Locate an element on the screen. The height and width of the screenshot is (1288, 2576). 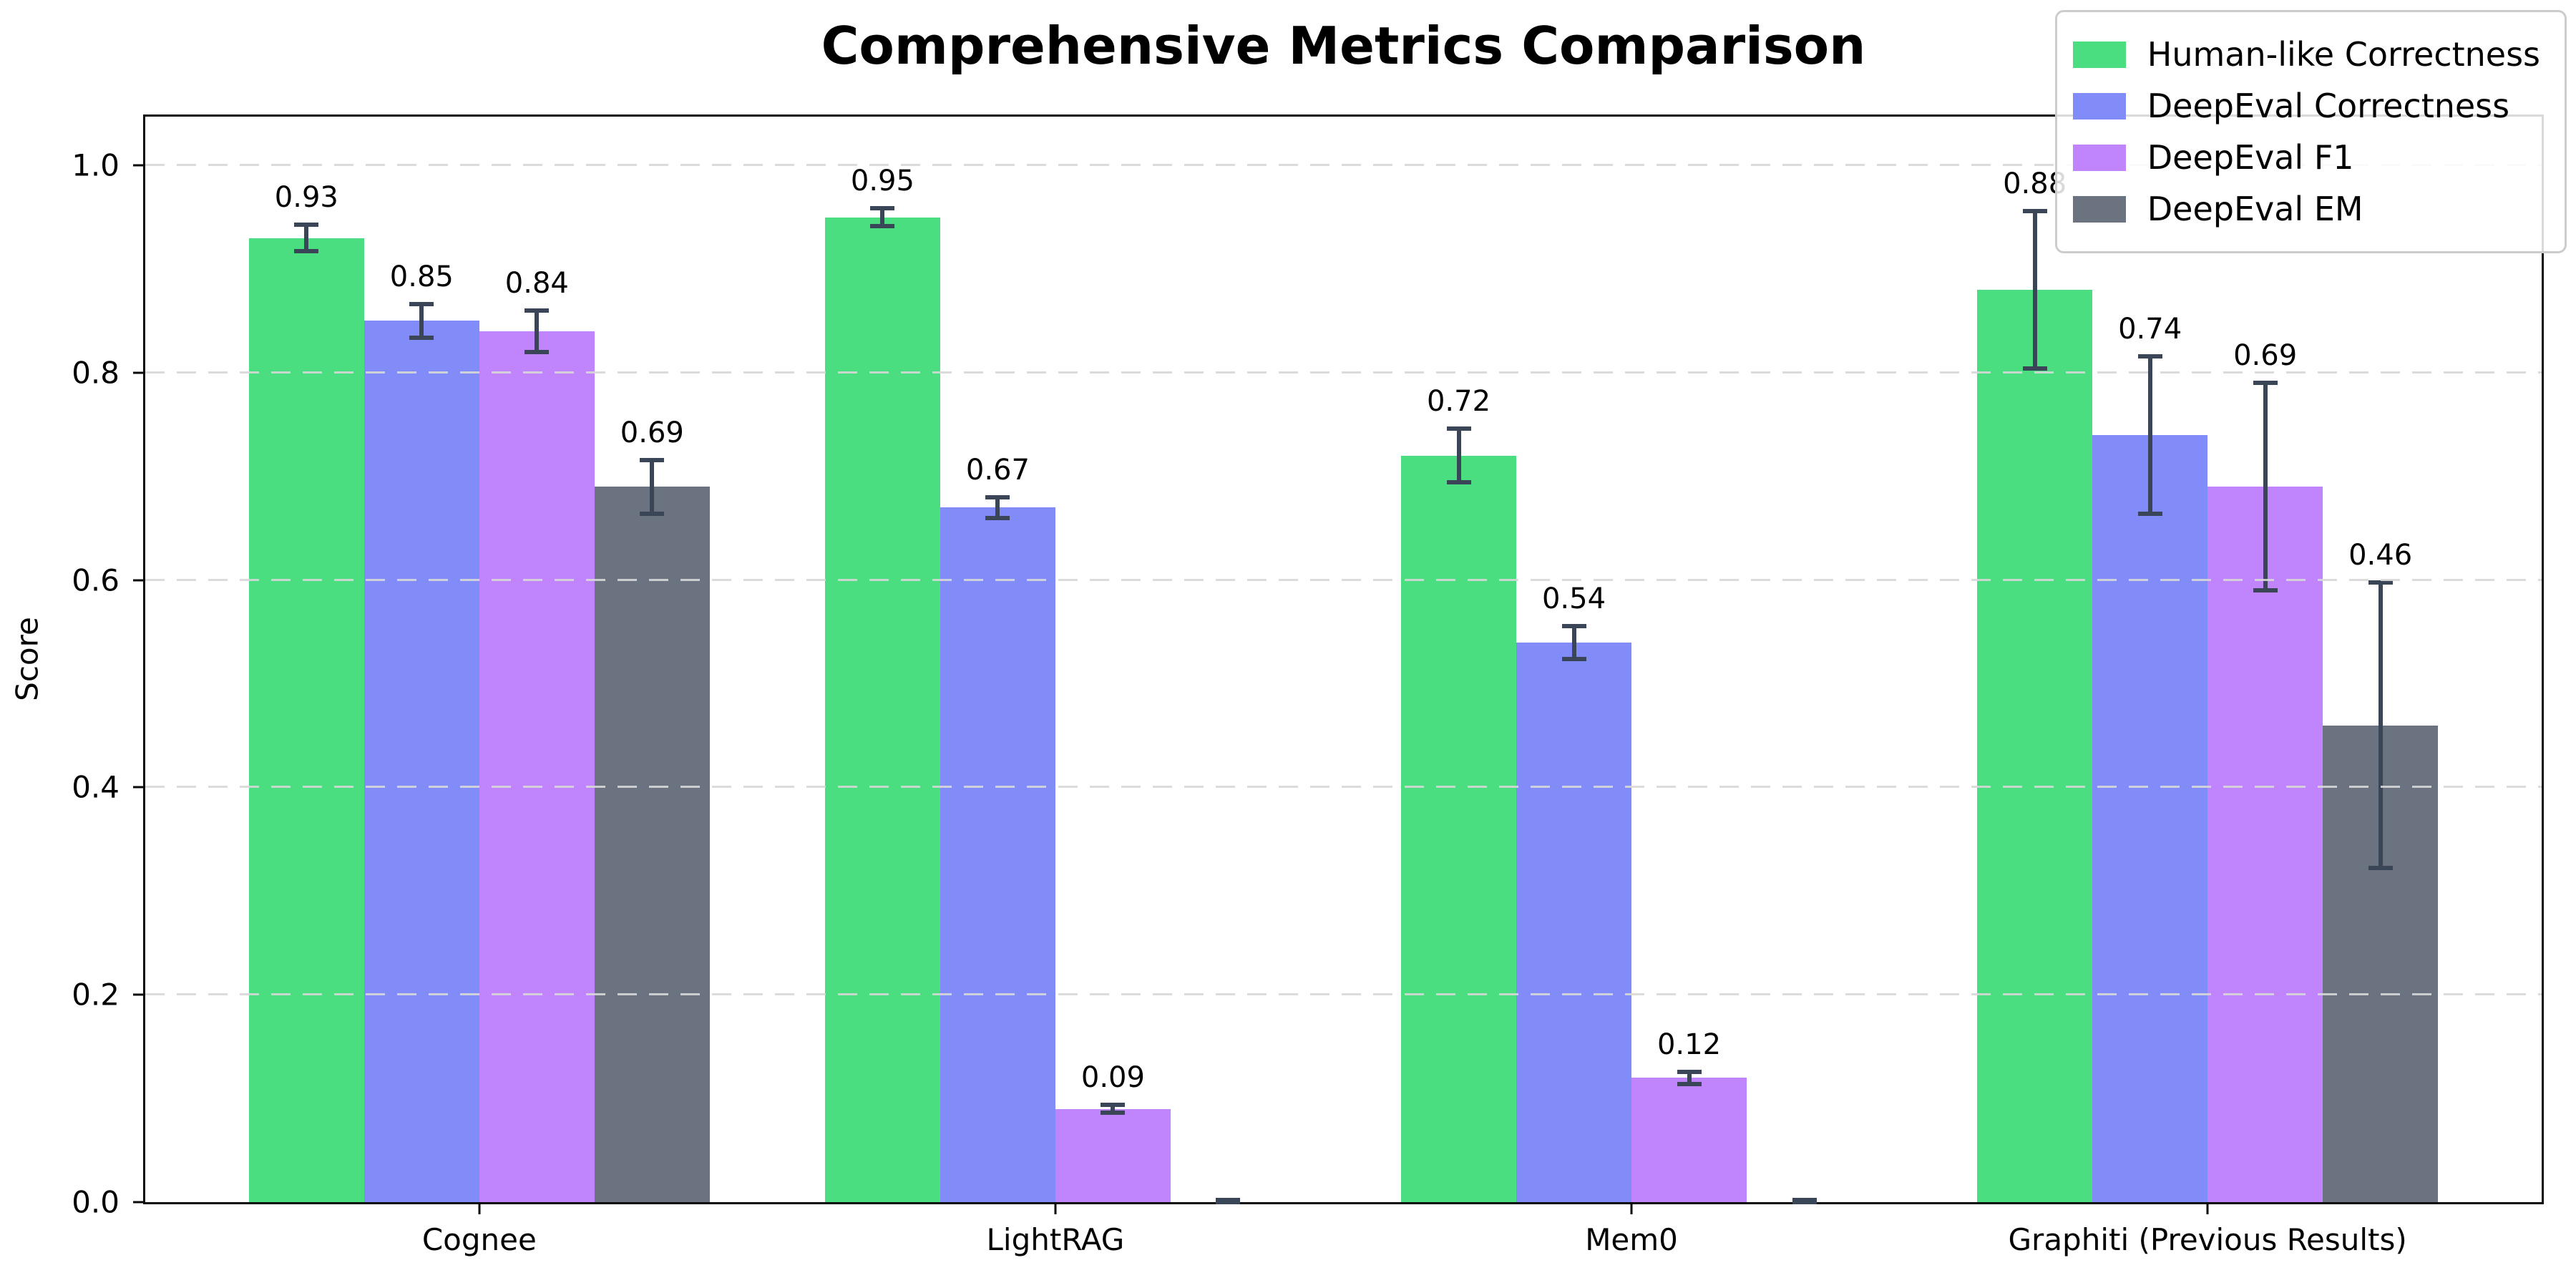
bar-value-label: 0.74 is located at coordinates (2150, 329).